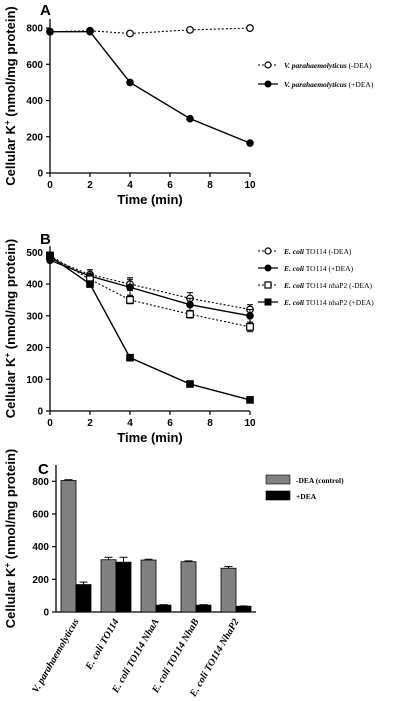 Image resolution: width=400 pixels, height=701 pixels. I want to click on legend-label: E. coli TO114 (-DEA), so click(317, 251).